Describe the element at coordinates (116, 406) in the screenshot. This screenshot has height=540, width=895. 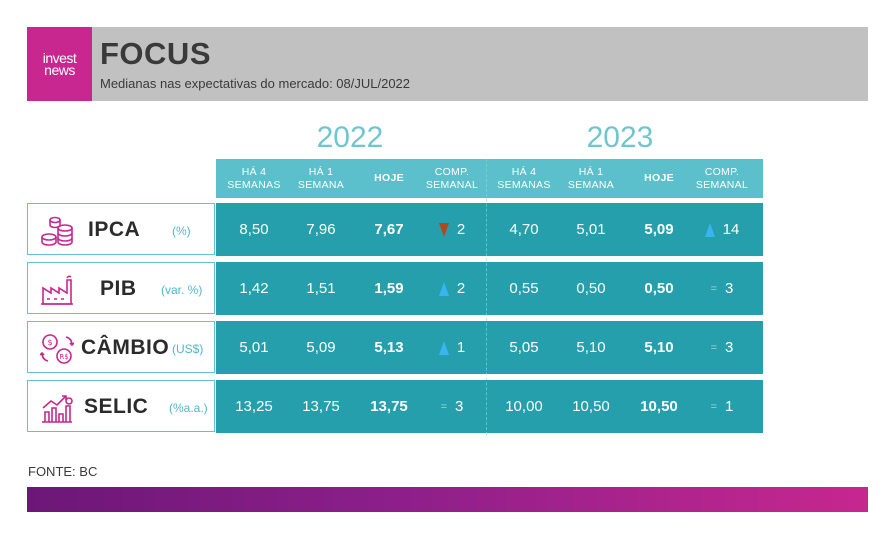
I see `indicator-name: SELIC` at that location.